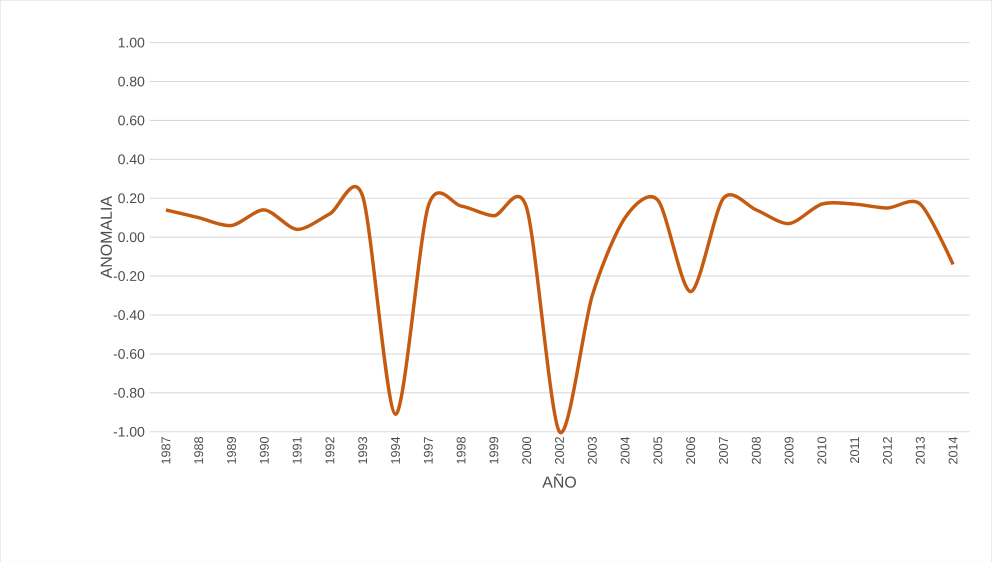  What do you see at coordinates (231, 450) in the screenshot?
I see `x-tick-label: 1989` at bounding box center [231, 450].